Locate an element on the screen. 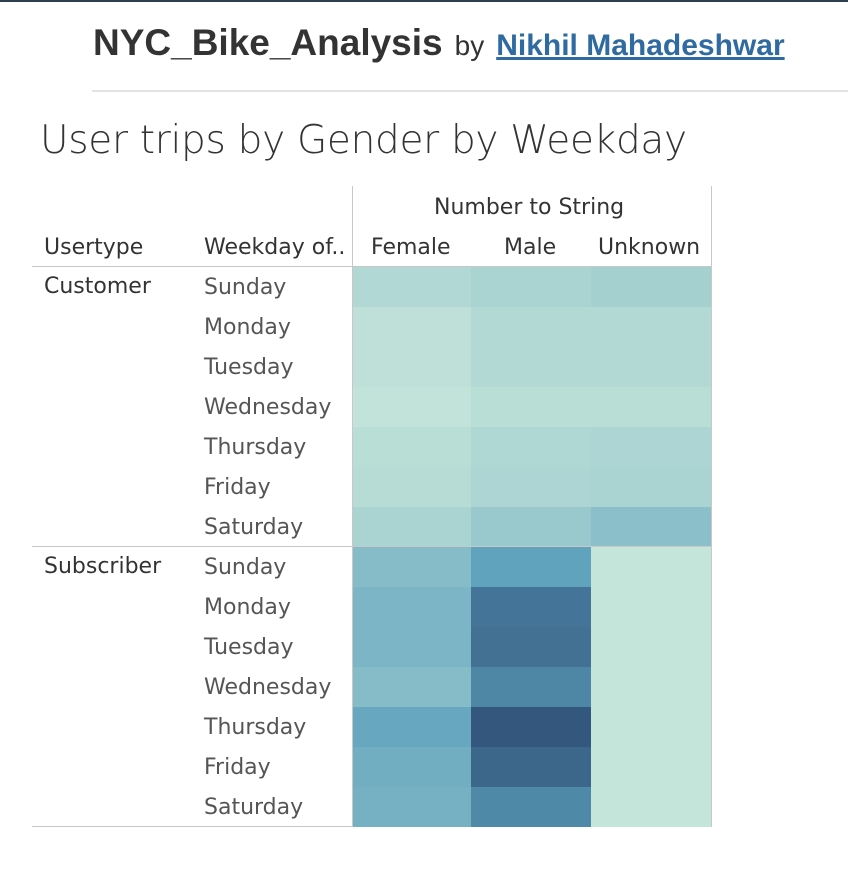  row-label-subscriber-saturday: Saturday is located at coordinates (254, 807).